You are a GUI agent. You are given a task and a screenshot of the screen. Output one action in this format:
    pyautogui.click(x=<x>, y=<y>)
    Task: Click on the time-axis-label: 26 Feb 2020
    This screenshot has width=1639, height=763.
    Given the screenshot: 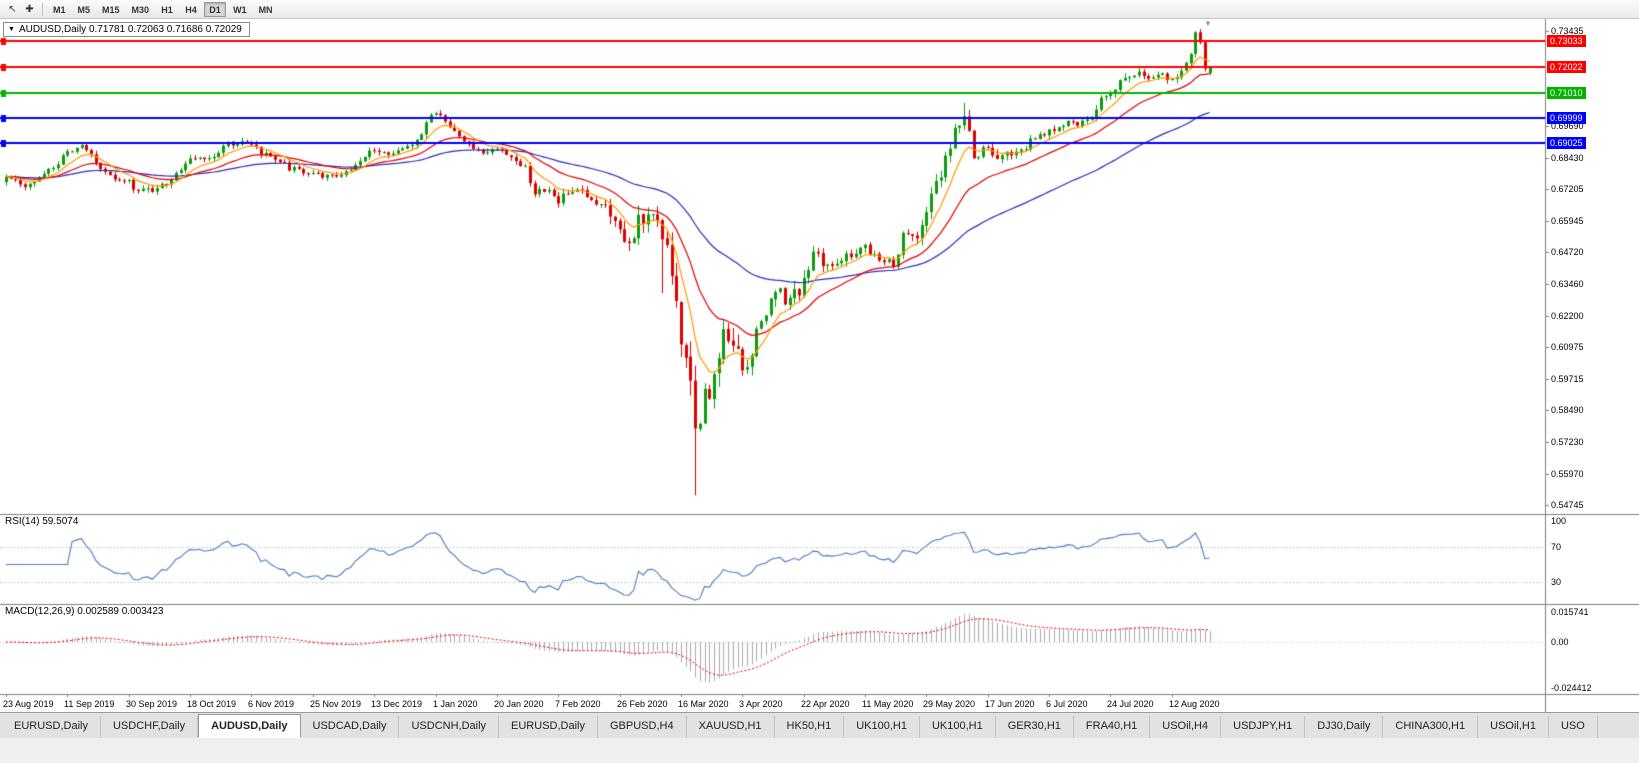 What is the action you would take?
    pyautogui.click(x=642, y=704)
    